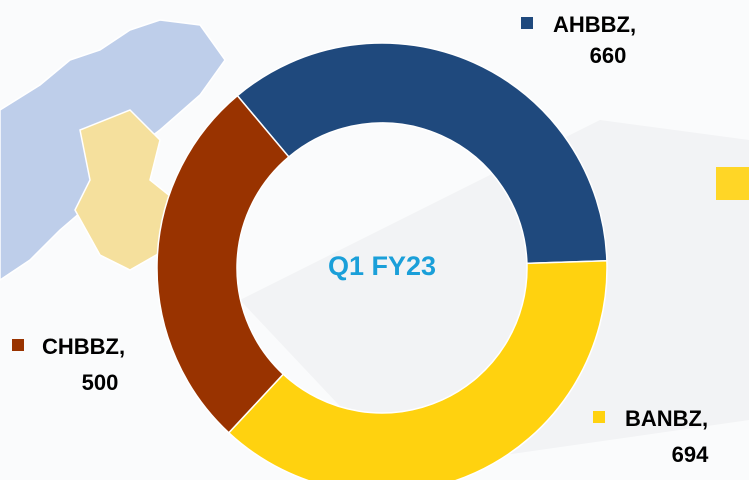  Describe the element at coordinates (83, 346) in the screenshot. I see `category-label: CHBBZ,` at that location.